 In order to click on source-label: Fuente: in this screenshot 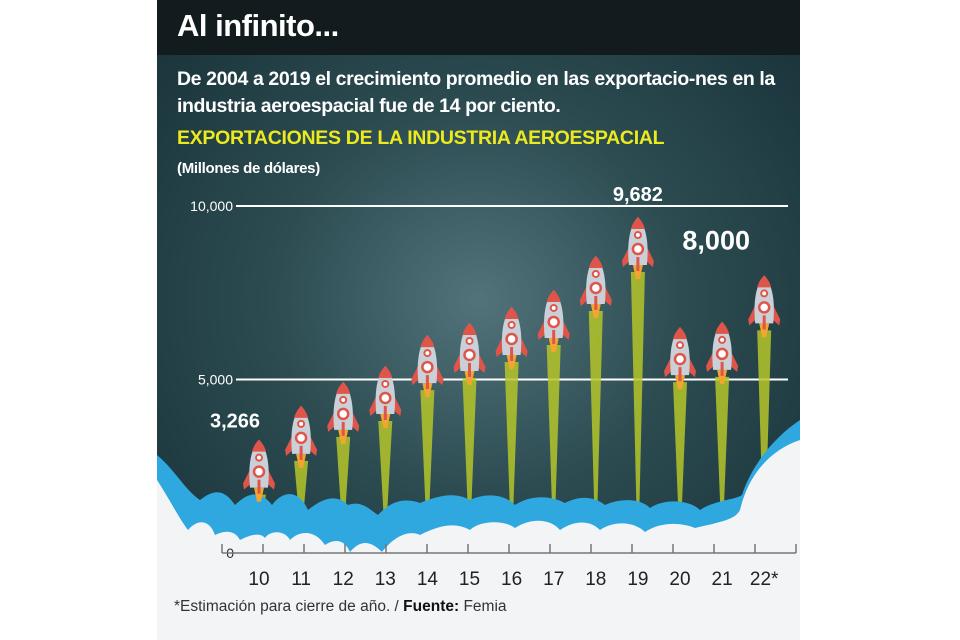, I will do `click(431, 606)`.